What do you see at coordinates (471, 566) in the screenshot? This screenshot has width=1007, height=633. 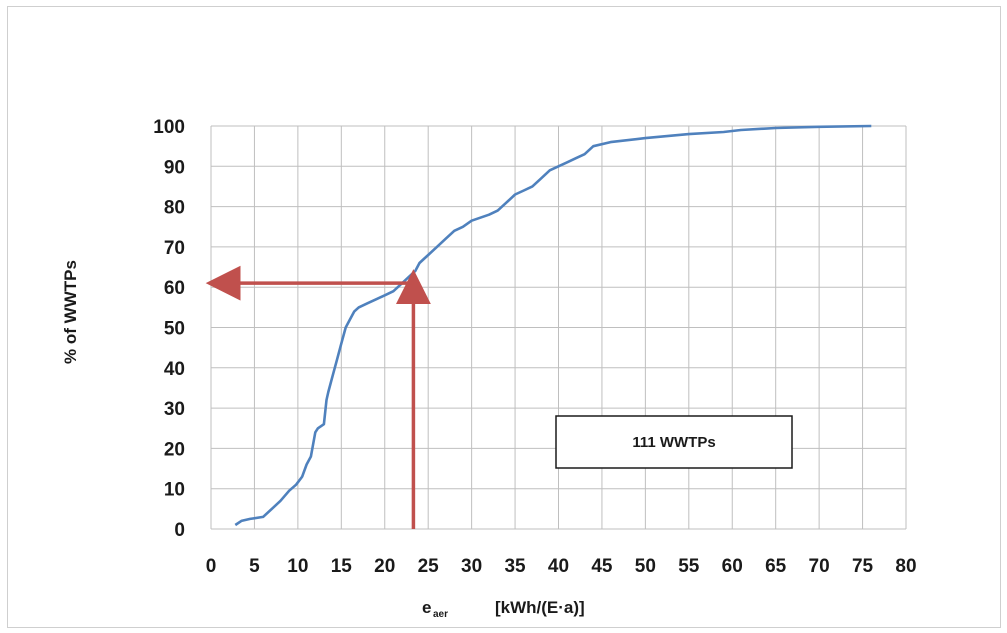 I see `x-tick-label-6: 30` at bounding box center [471, 566].